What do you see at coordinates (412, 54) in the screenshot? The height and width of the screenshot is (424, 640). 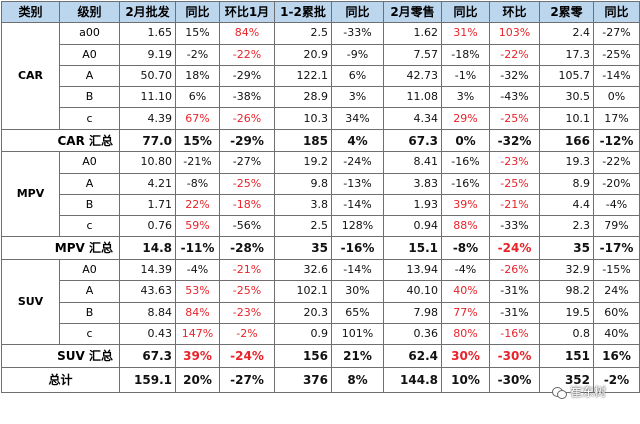 I see `table-cell: 7.57` at bounding box center [412, 54].